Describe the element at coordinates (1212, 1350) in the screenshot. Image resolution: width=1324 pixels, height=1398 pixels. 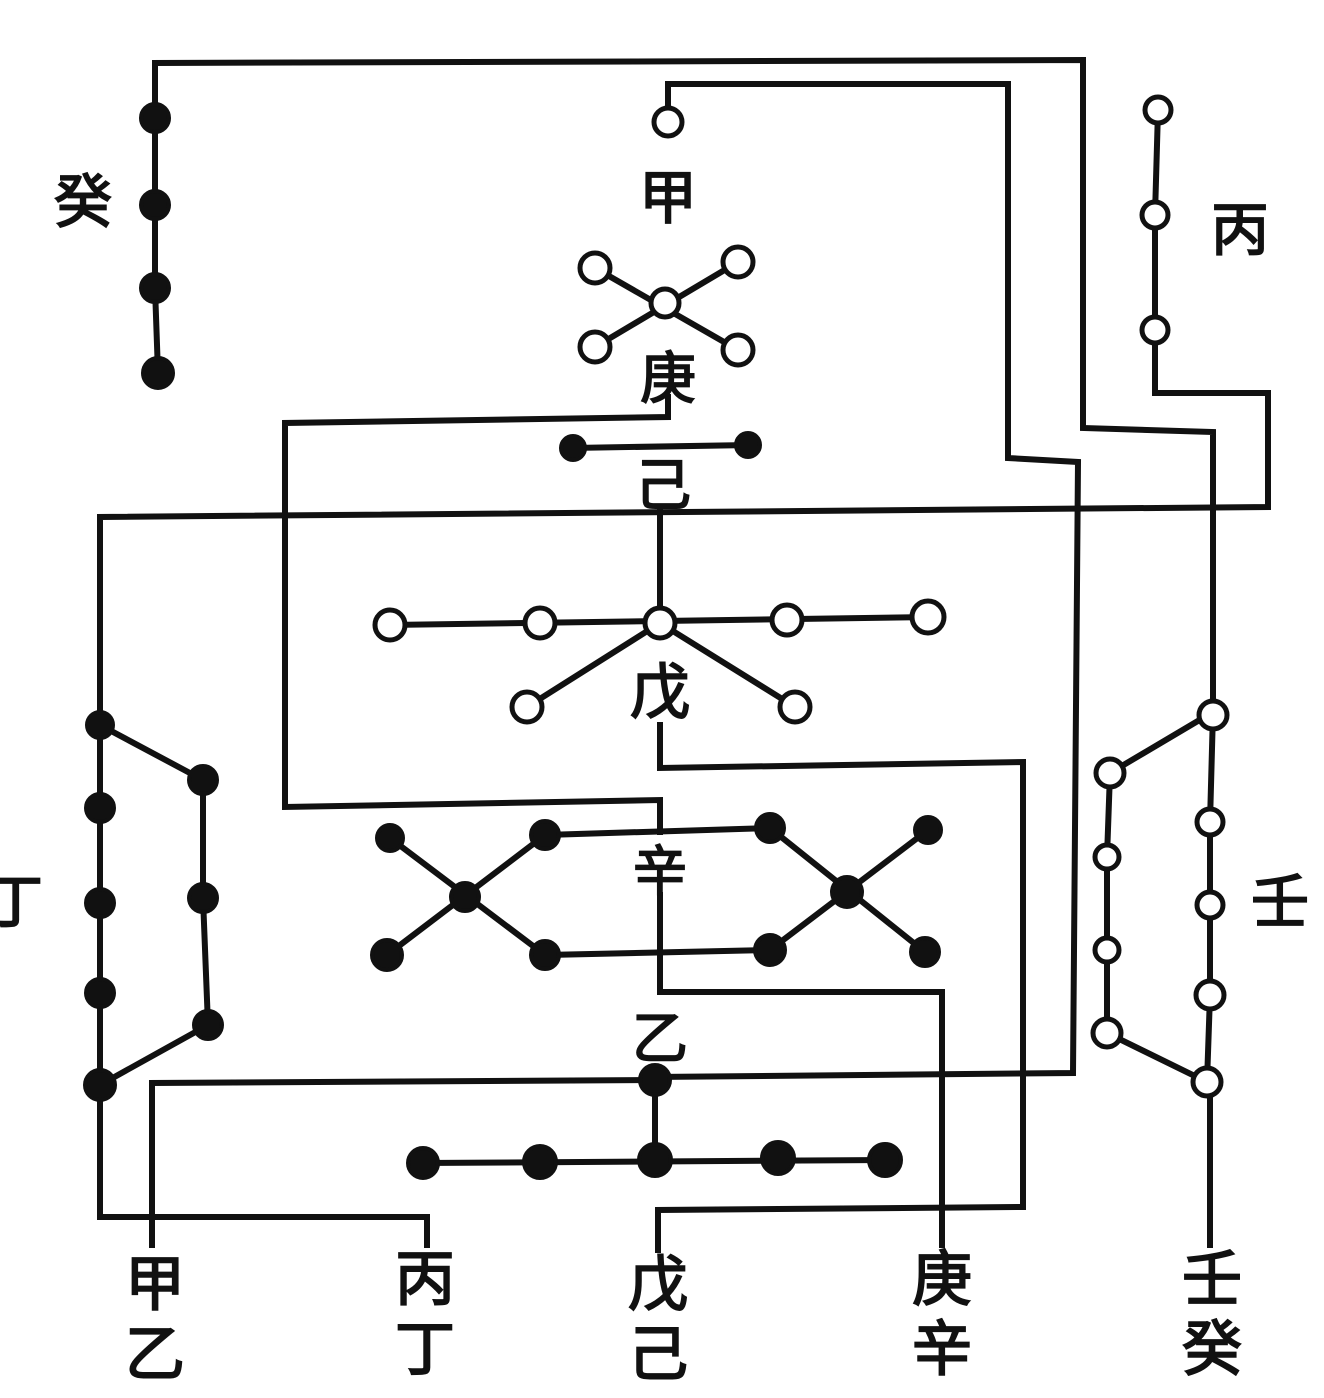
I see `bottom-label-gui: 癸` at that location.